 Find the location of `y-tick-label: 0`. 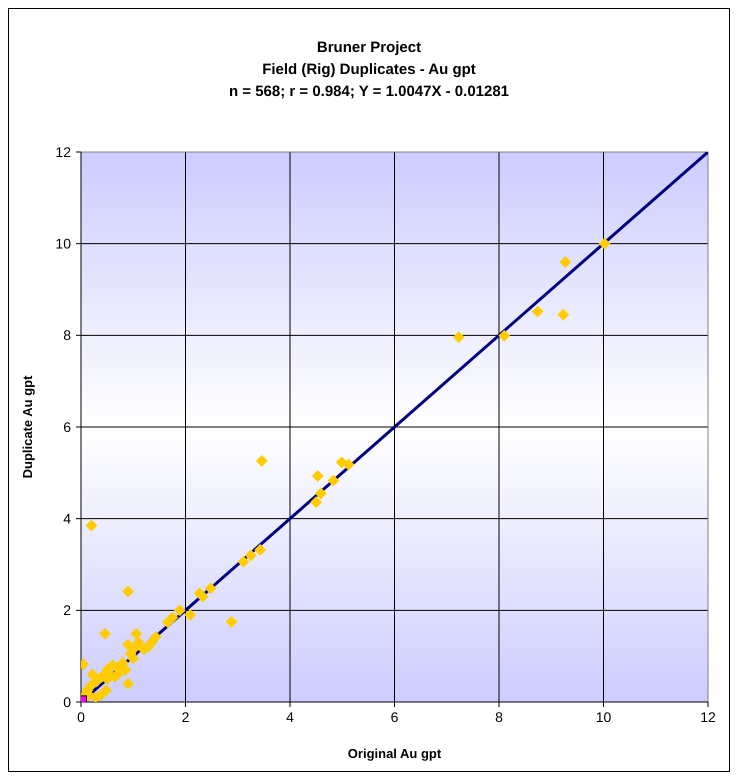

y-tick-label: 0 is located at coordinates (67, 702).